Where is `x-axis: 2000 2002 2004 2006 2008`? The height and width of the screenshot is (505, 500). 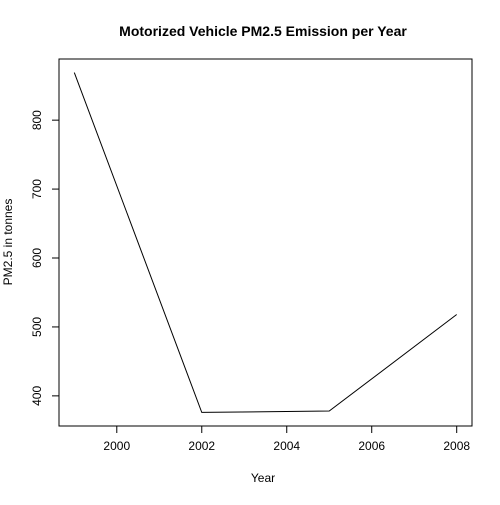
x-axis: 2000 2002 2004 2006 2008 is located at coordinates (286, 439).